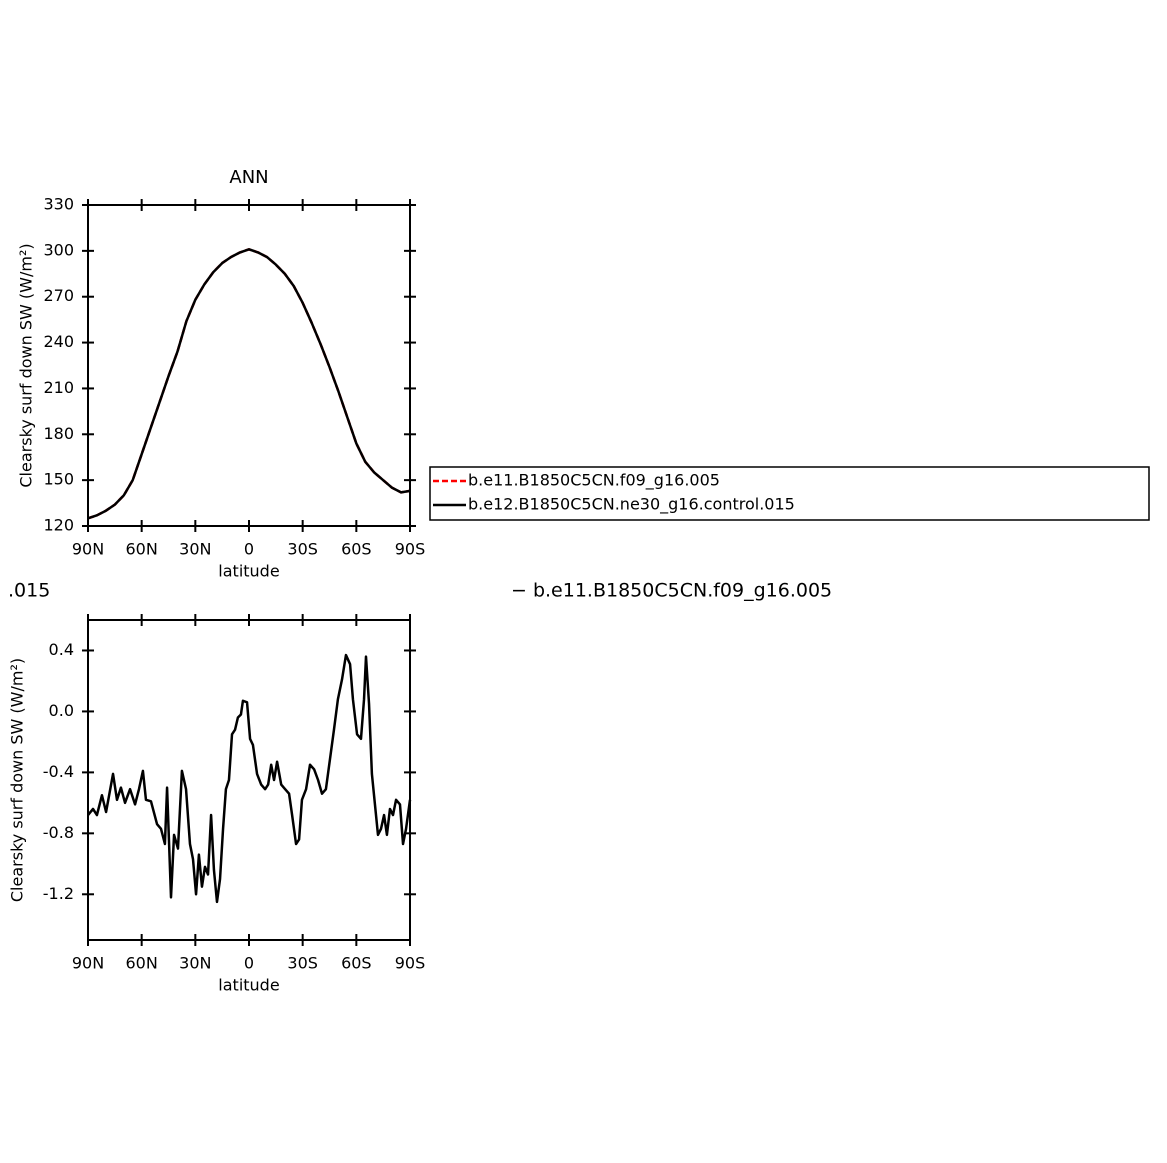  I want to click on y-tick-label: -1.2, so click(58, 893).